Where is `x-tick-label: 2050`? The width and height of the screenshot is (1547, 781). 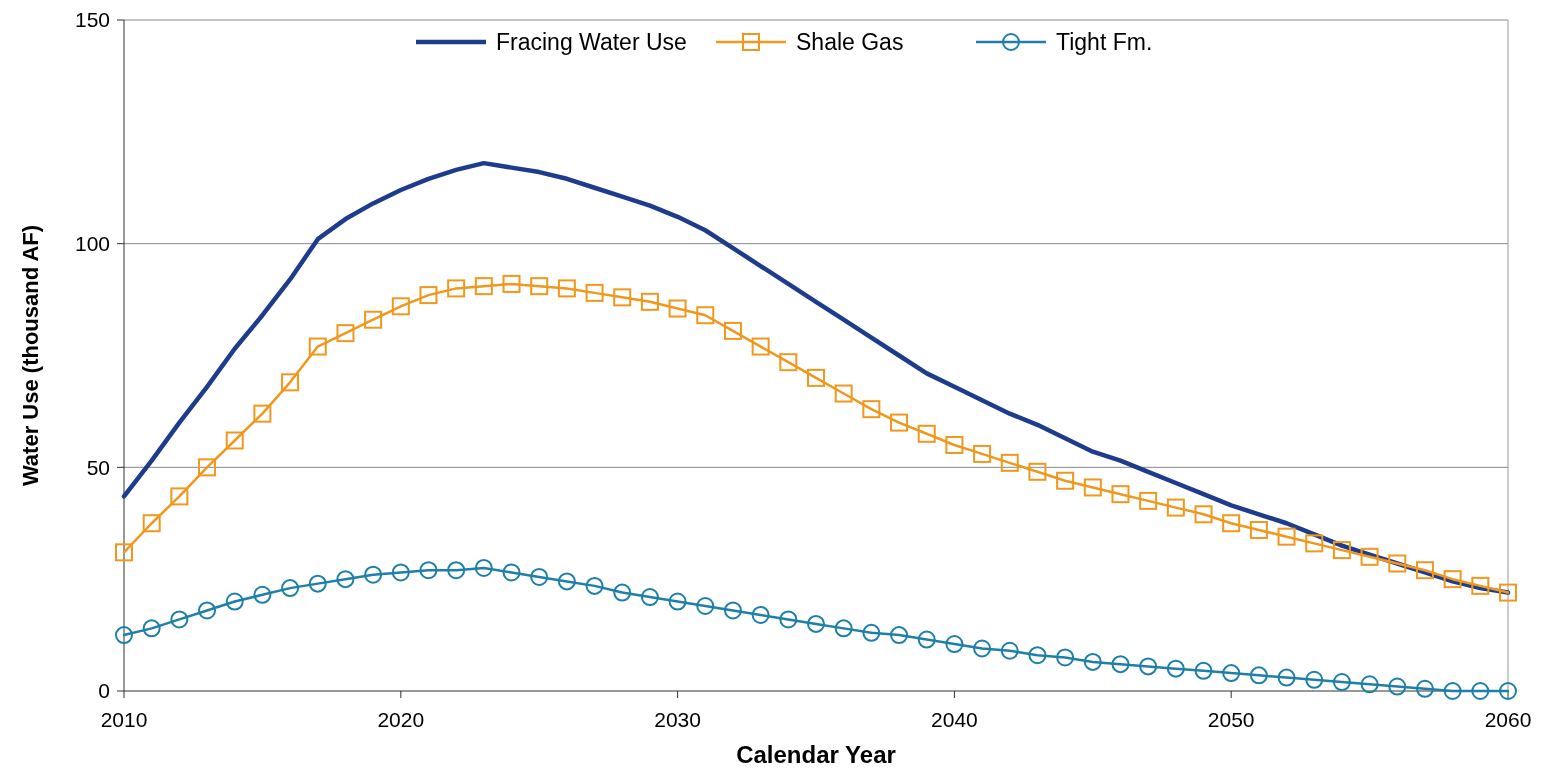 x-tick-label: 2050 is located at coordinates (1231, 719).